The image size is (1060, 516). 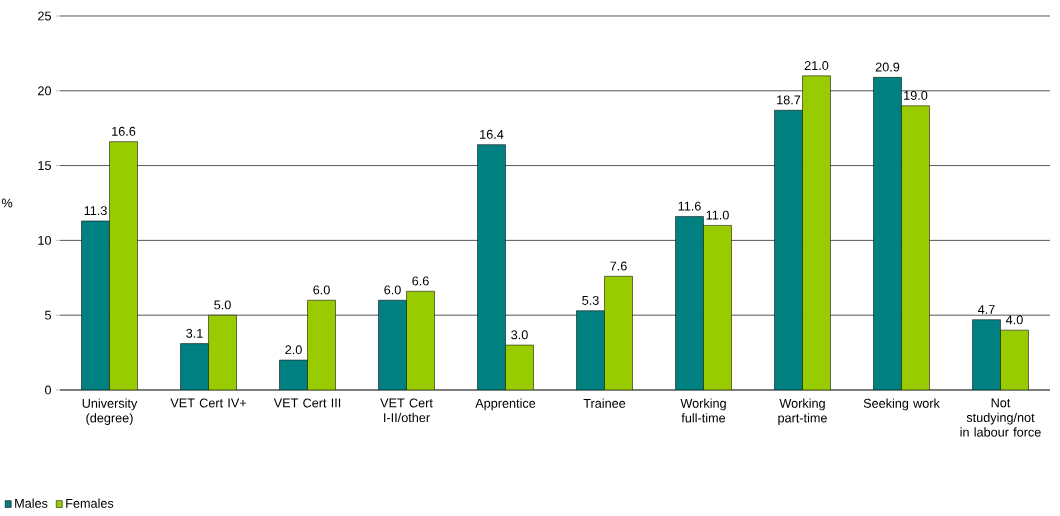 I want to click on legend-label: Females, so click(x=90, y=503).